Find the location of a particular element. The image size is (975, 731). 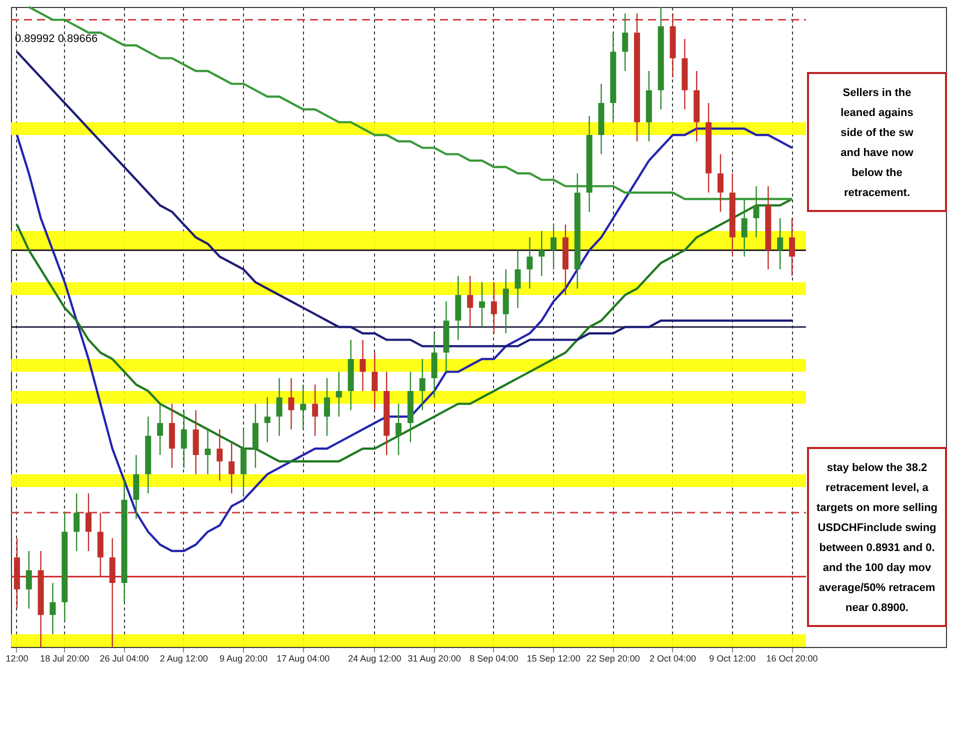

text: Sellers in the leaned agains side of the sw and have now below the retracement. is located at coordinates (877, 143).